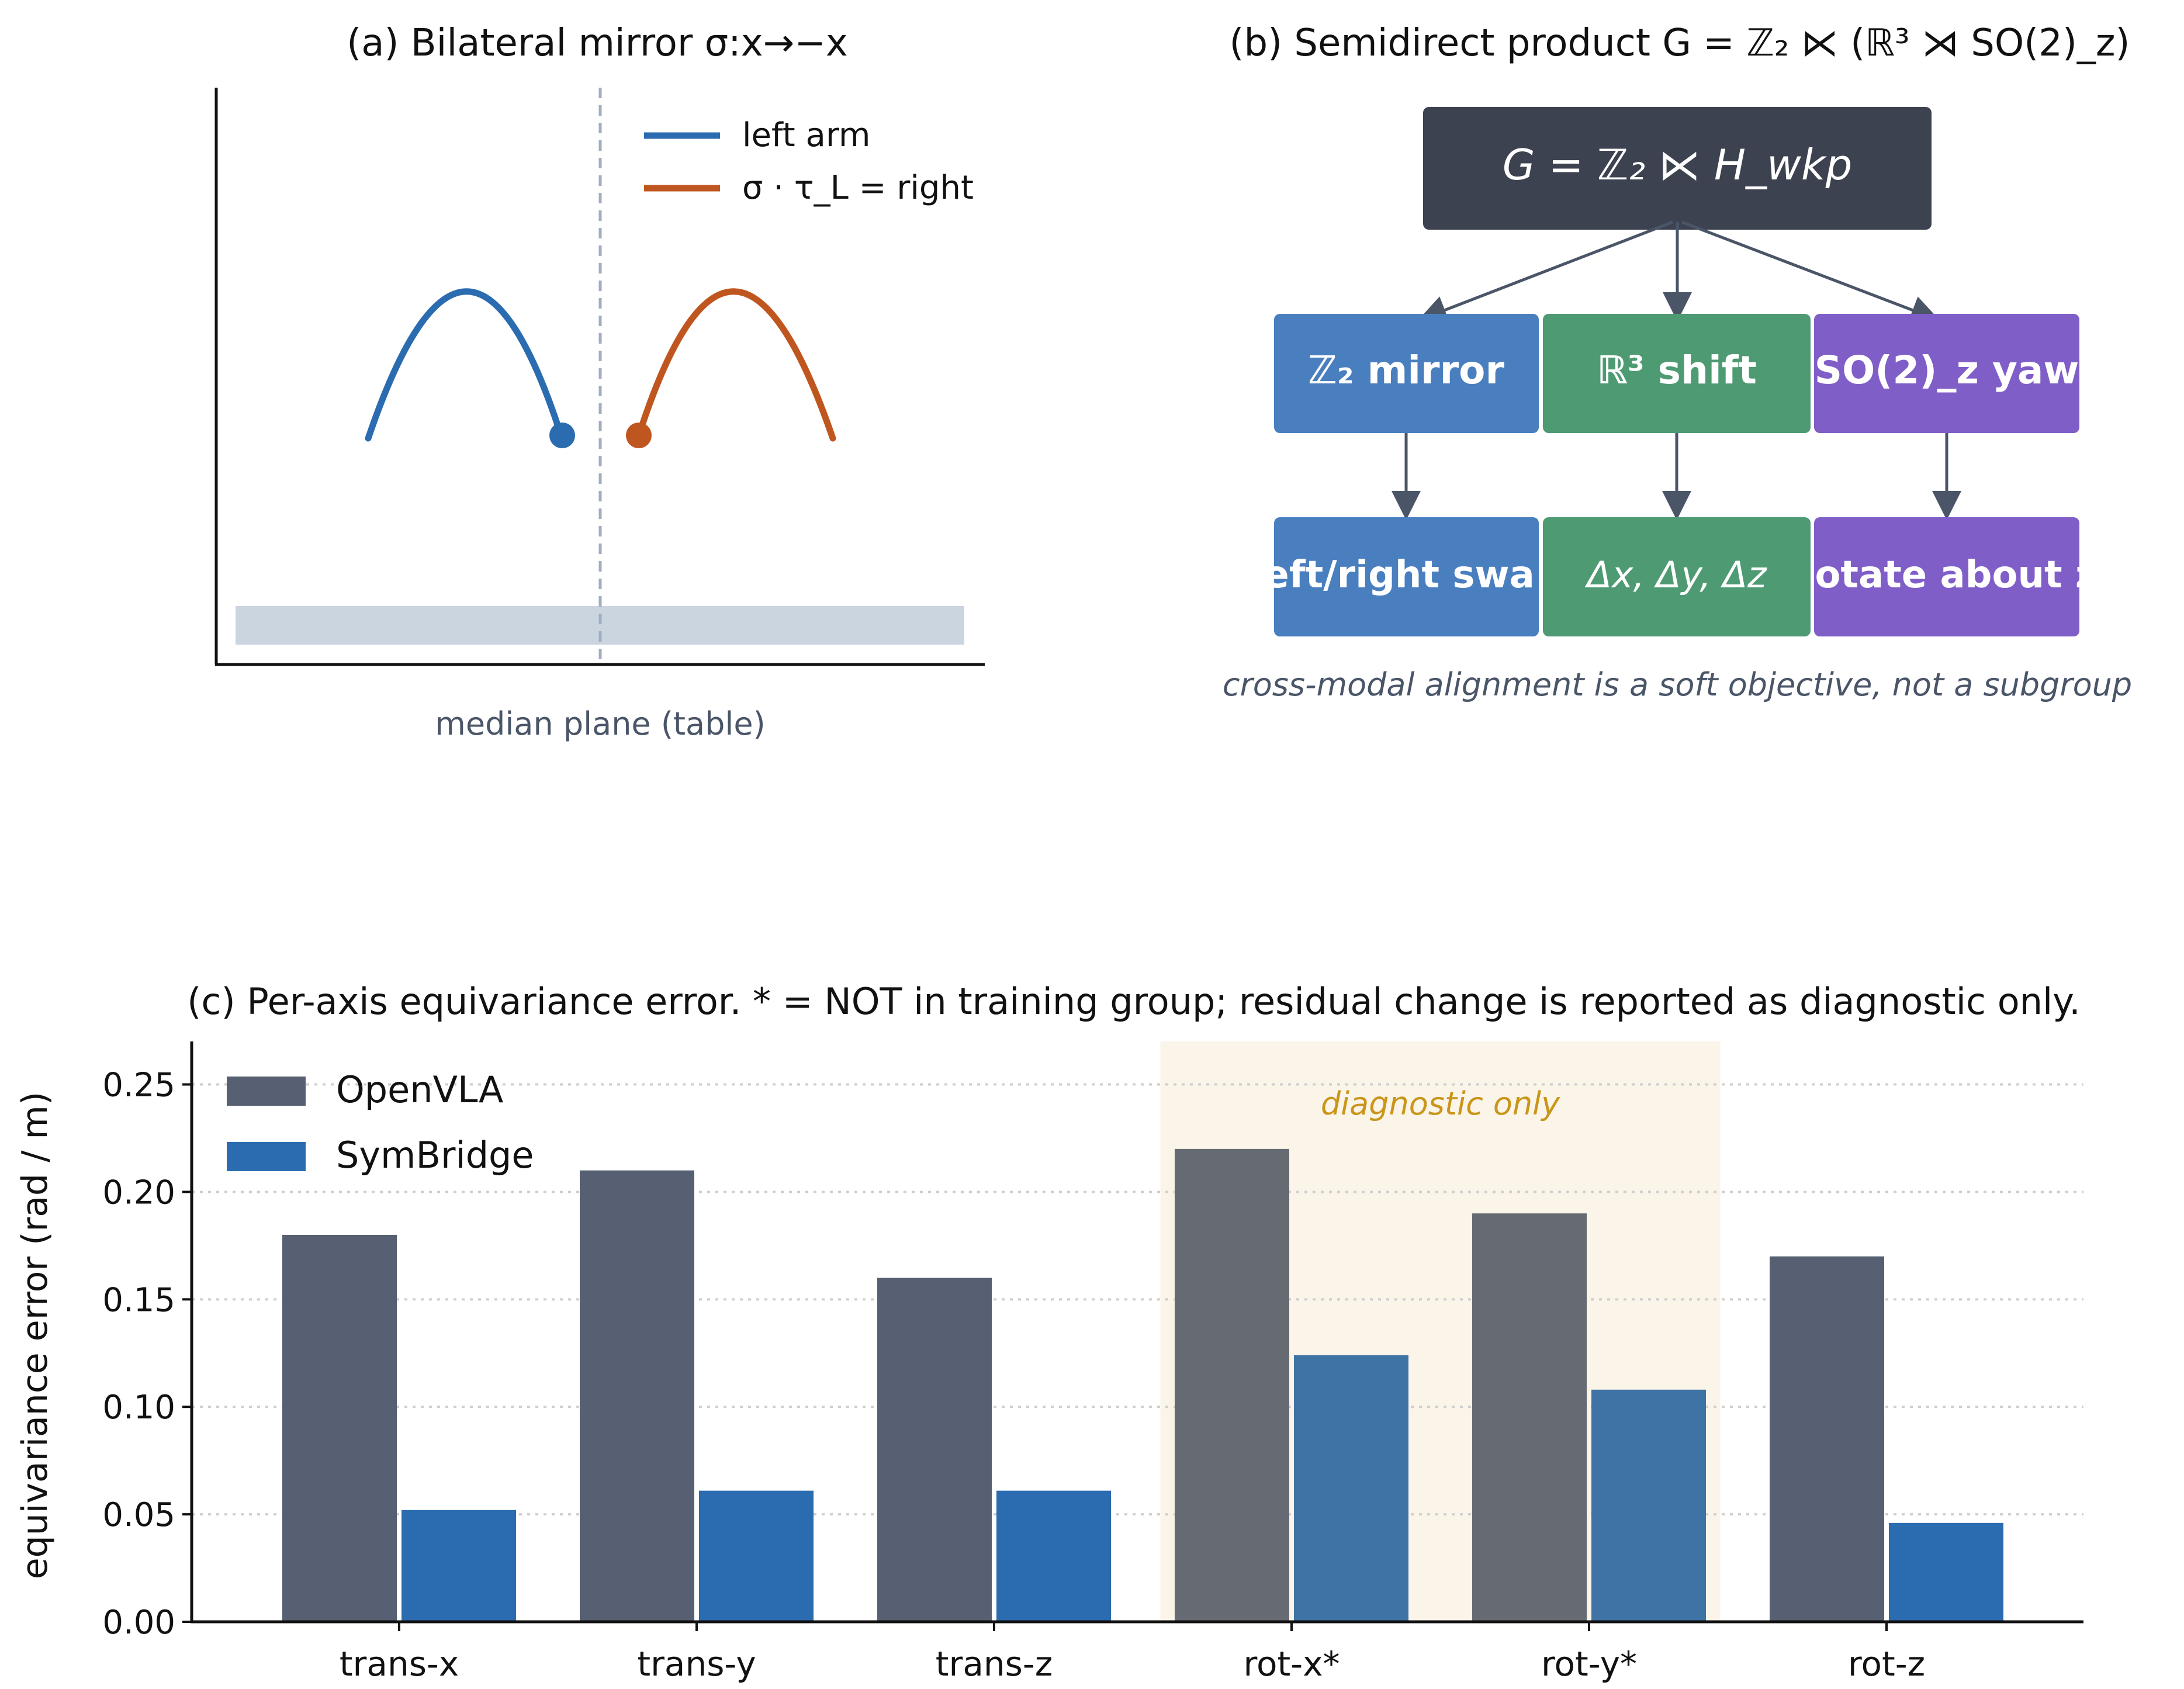 Image resolution: width=2184 pixels, height=1689 pixels. Describe the element at coordinates (639, 435) in the screenshot. I see `right-arm-endpoint` at that location.